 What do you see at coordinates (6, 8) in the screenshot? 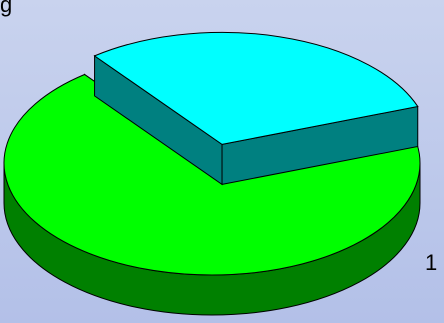
I see `clipped-label-top: g` at bounding box center [6, 8].